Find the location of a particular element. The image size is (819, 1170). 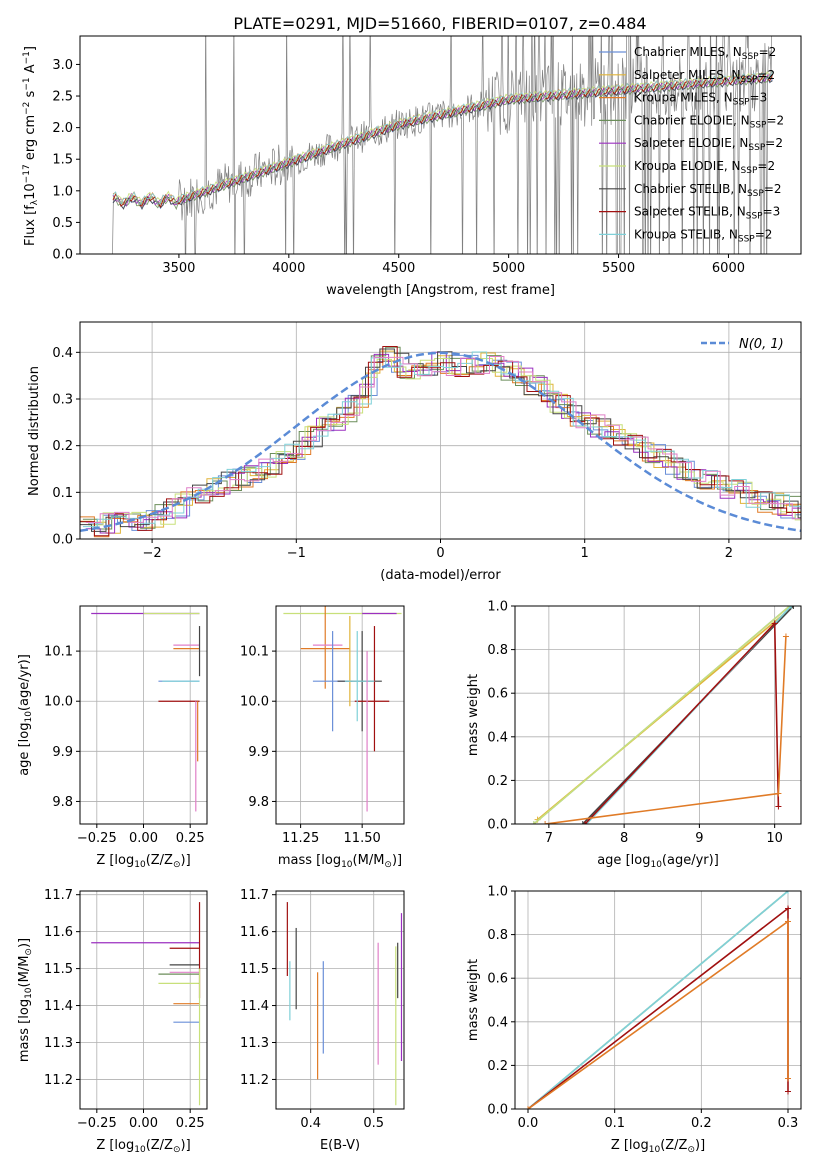

age_vs_Z-ylabel: age [log10(age/yr)] is located at coordinates (25, 715).